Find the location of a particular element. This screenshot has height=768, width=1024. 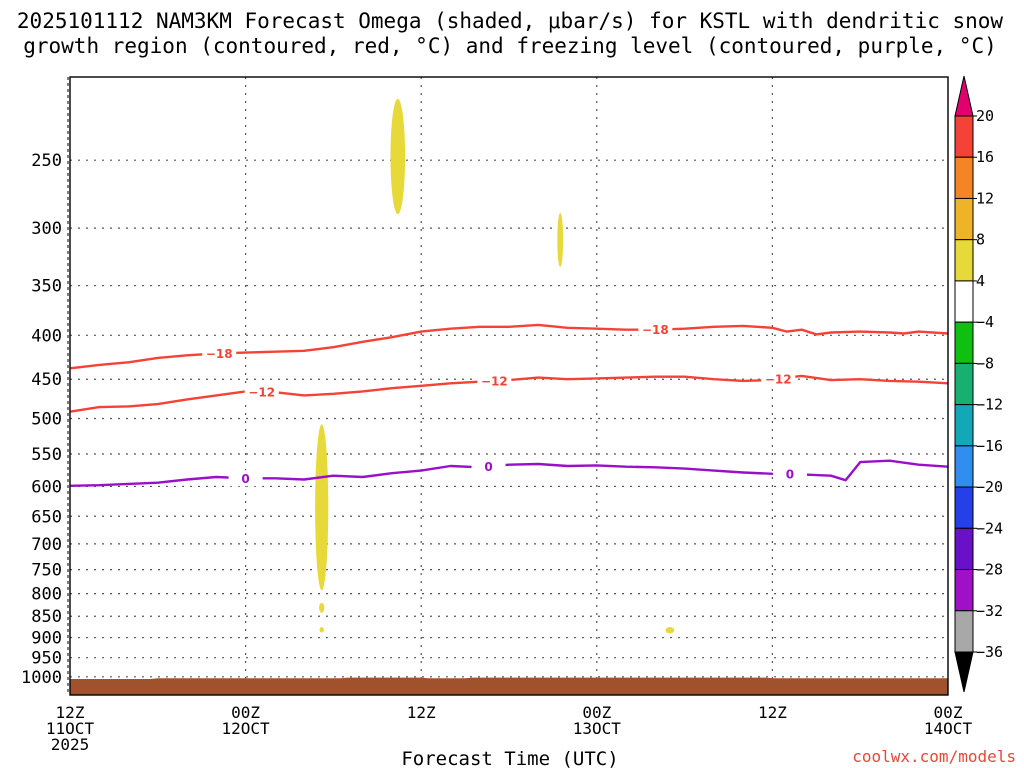

x-tick-label-4: 12Z is located at coordinates (772, 712).